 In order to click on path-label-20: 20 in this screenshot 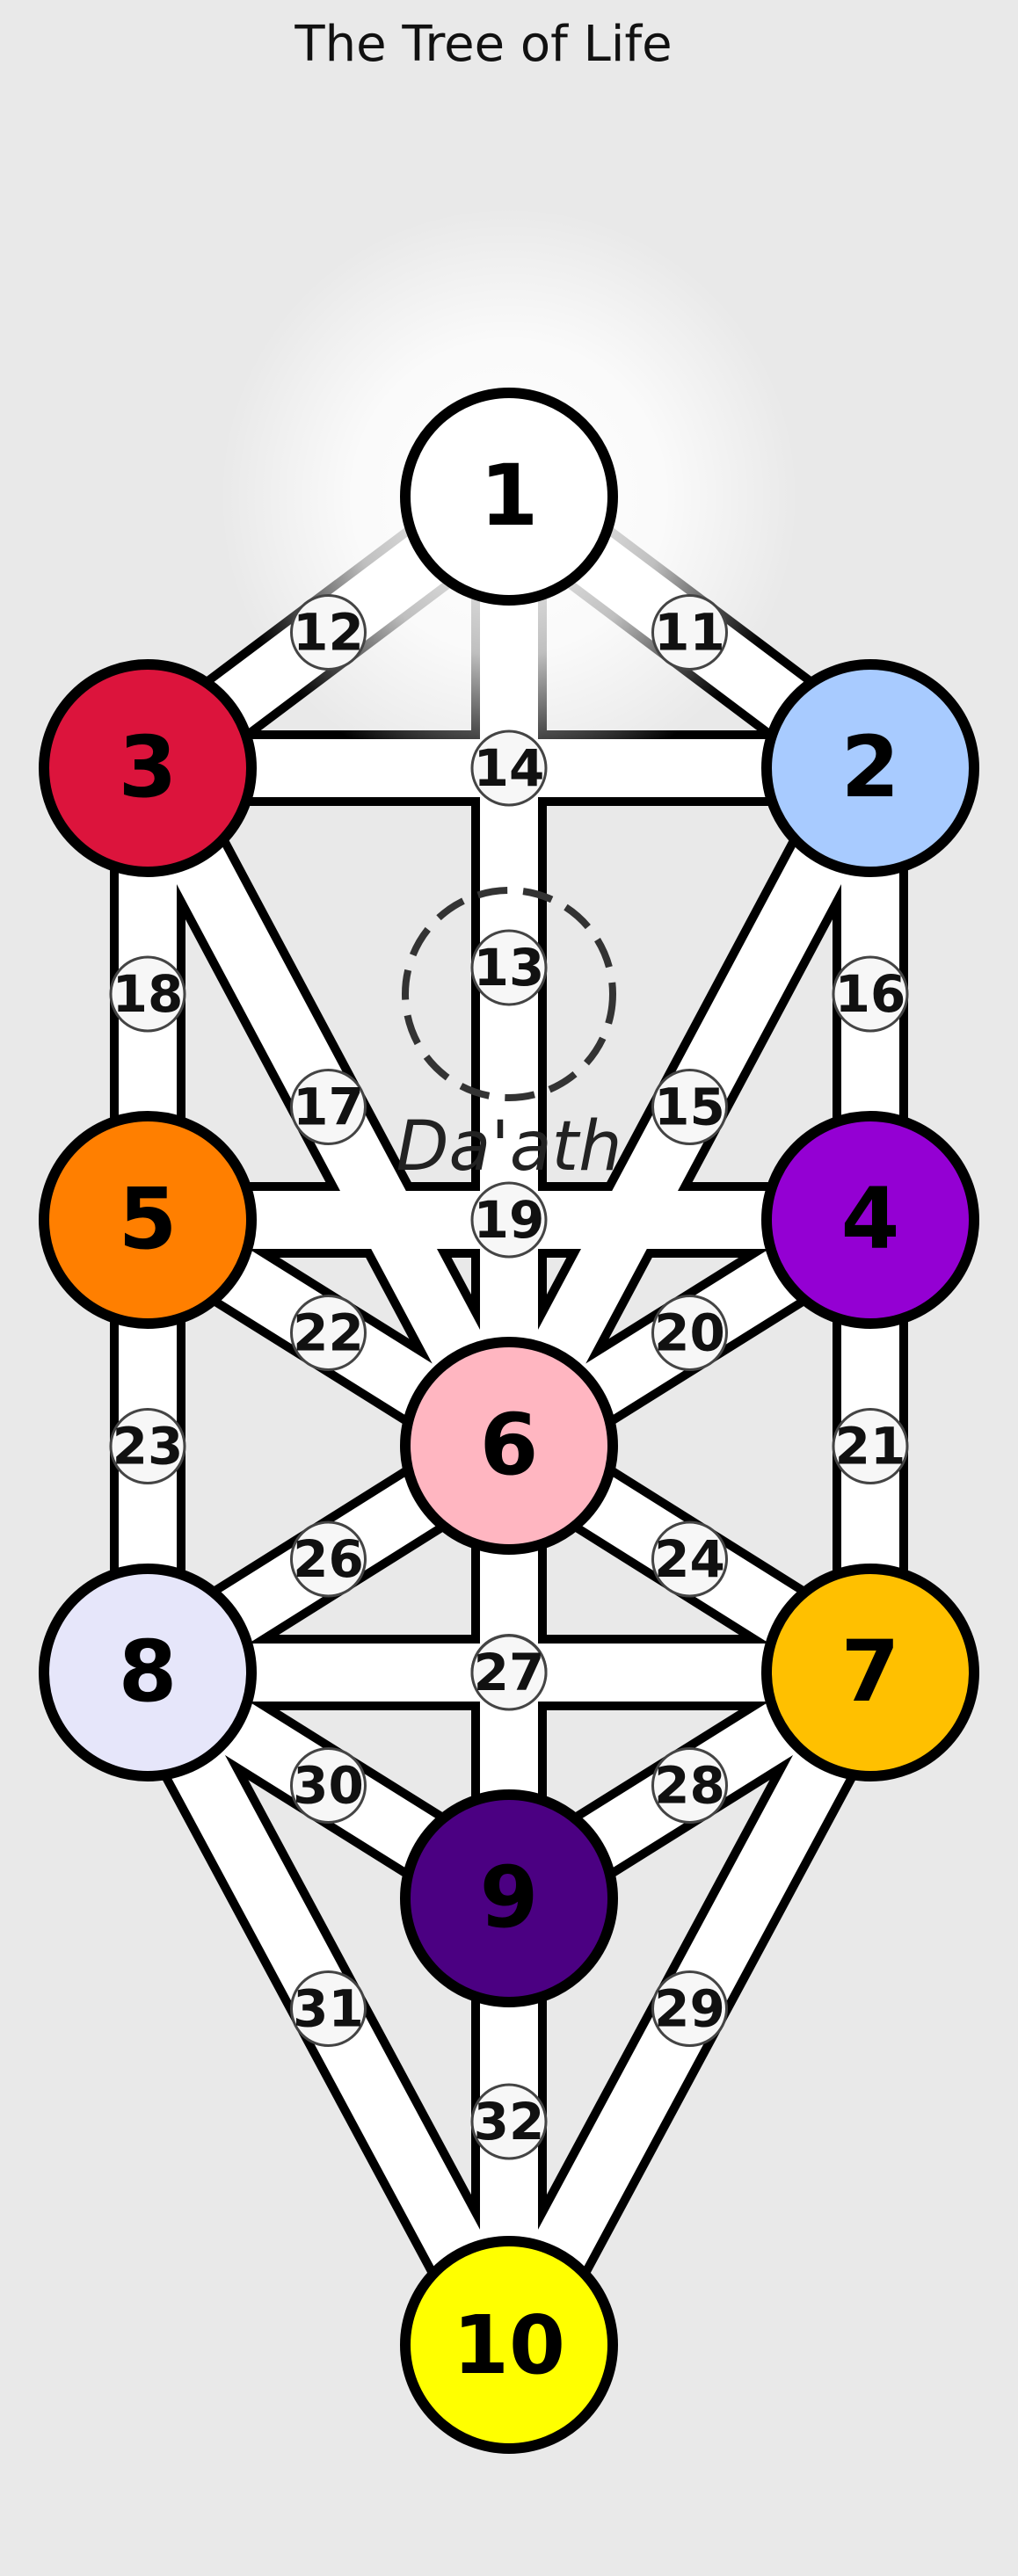, I will do `click(690, 1333)`.